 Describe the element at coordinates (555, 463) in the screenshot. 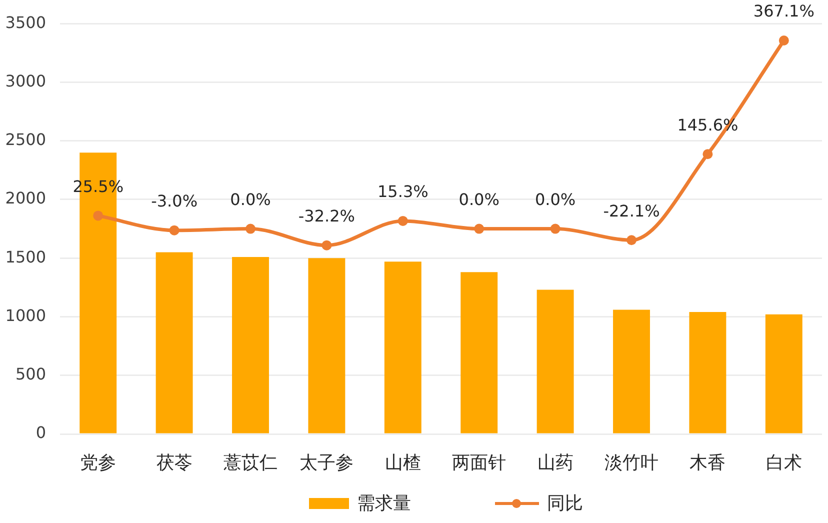

I see `x-tick-label: 山药` at that location.